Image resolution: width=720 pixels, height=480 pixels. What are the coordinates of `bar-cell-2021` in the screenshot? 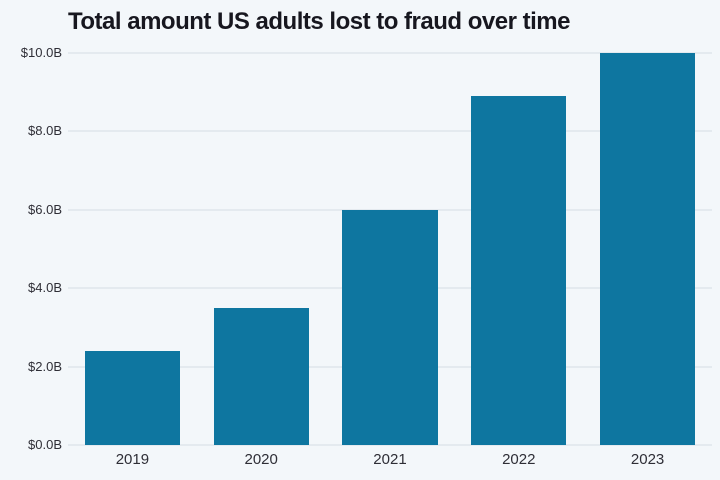 It's located at (390, 249).